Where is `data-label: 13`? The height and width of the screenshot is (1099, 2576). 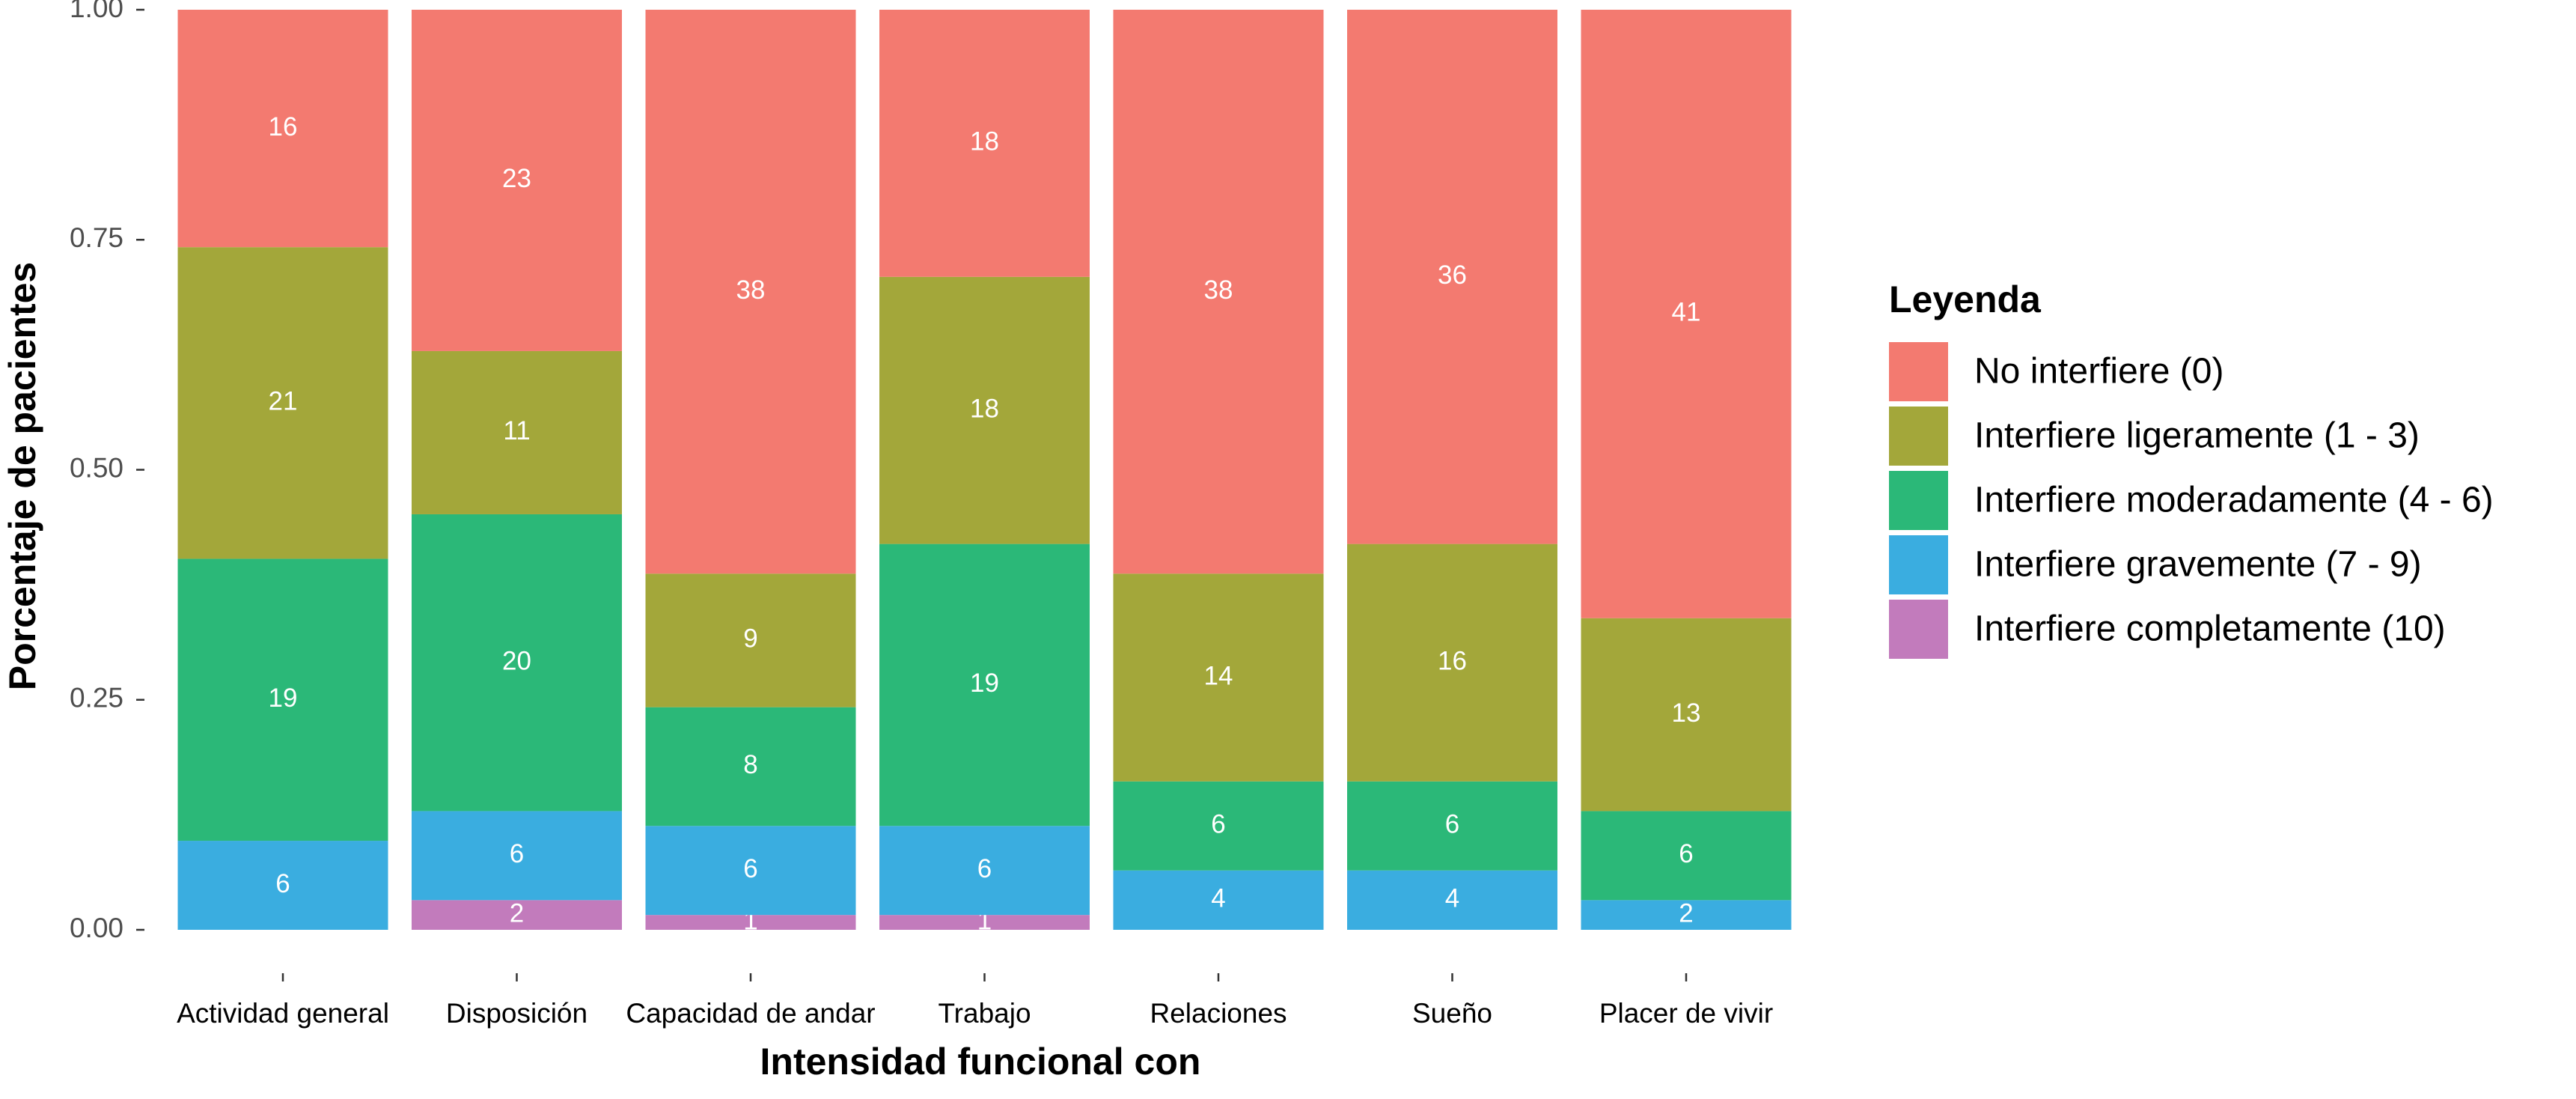 data-label: 13 is located at coordinates (1687, 713).